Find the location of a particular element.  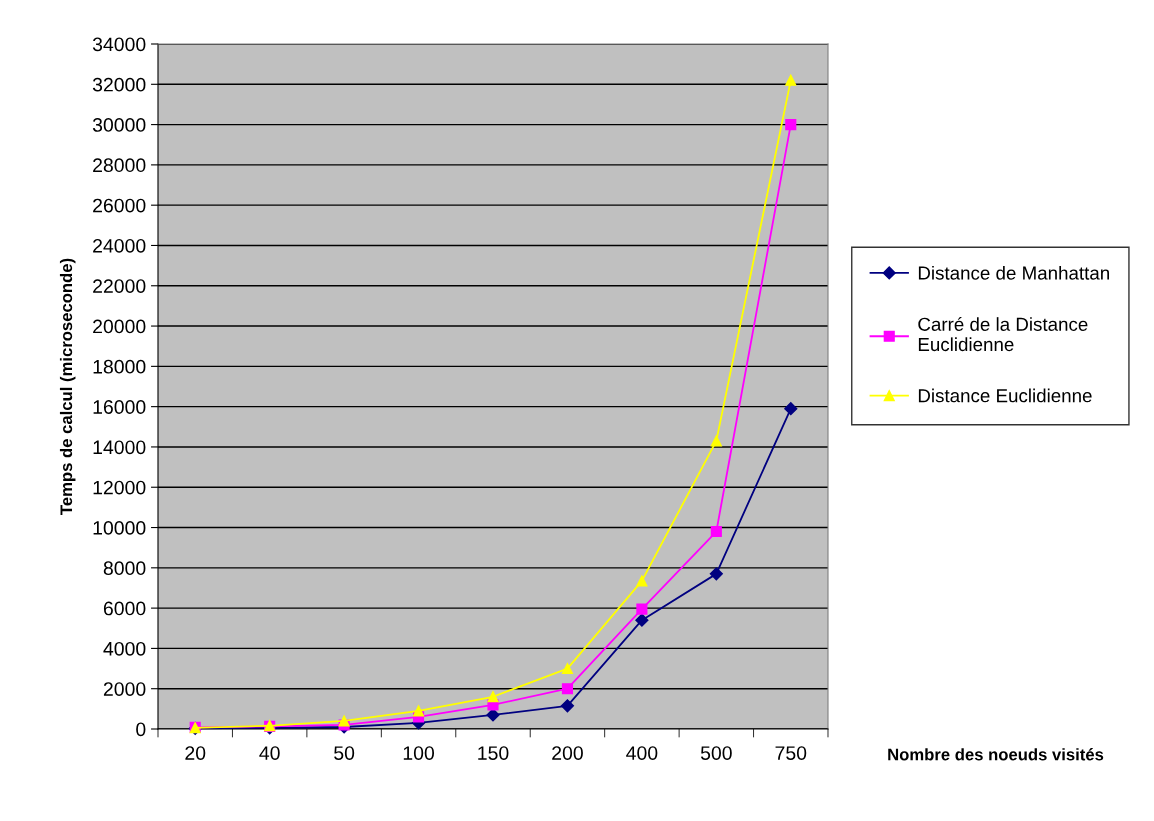

y-tick-label: 28000 is located at coordinates (119, 165).